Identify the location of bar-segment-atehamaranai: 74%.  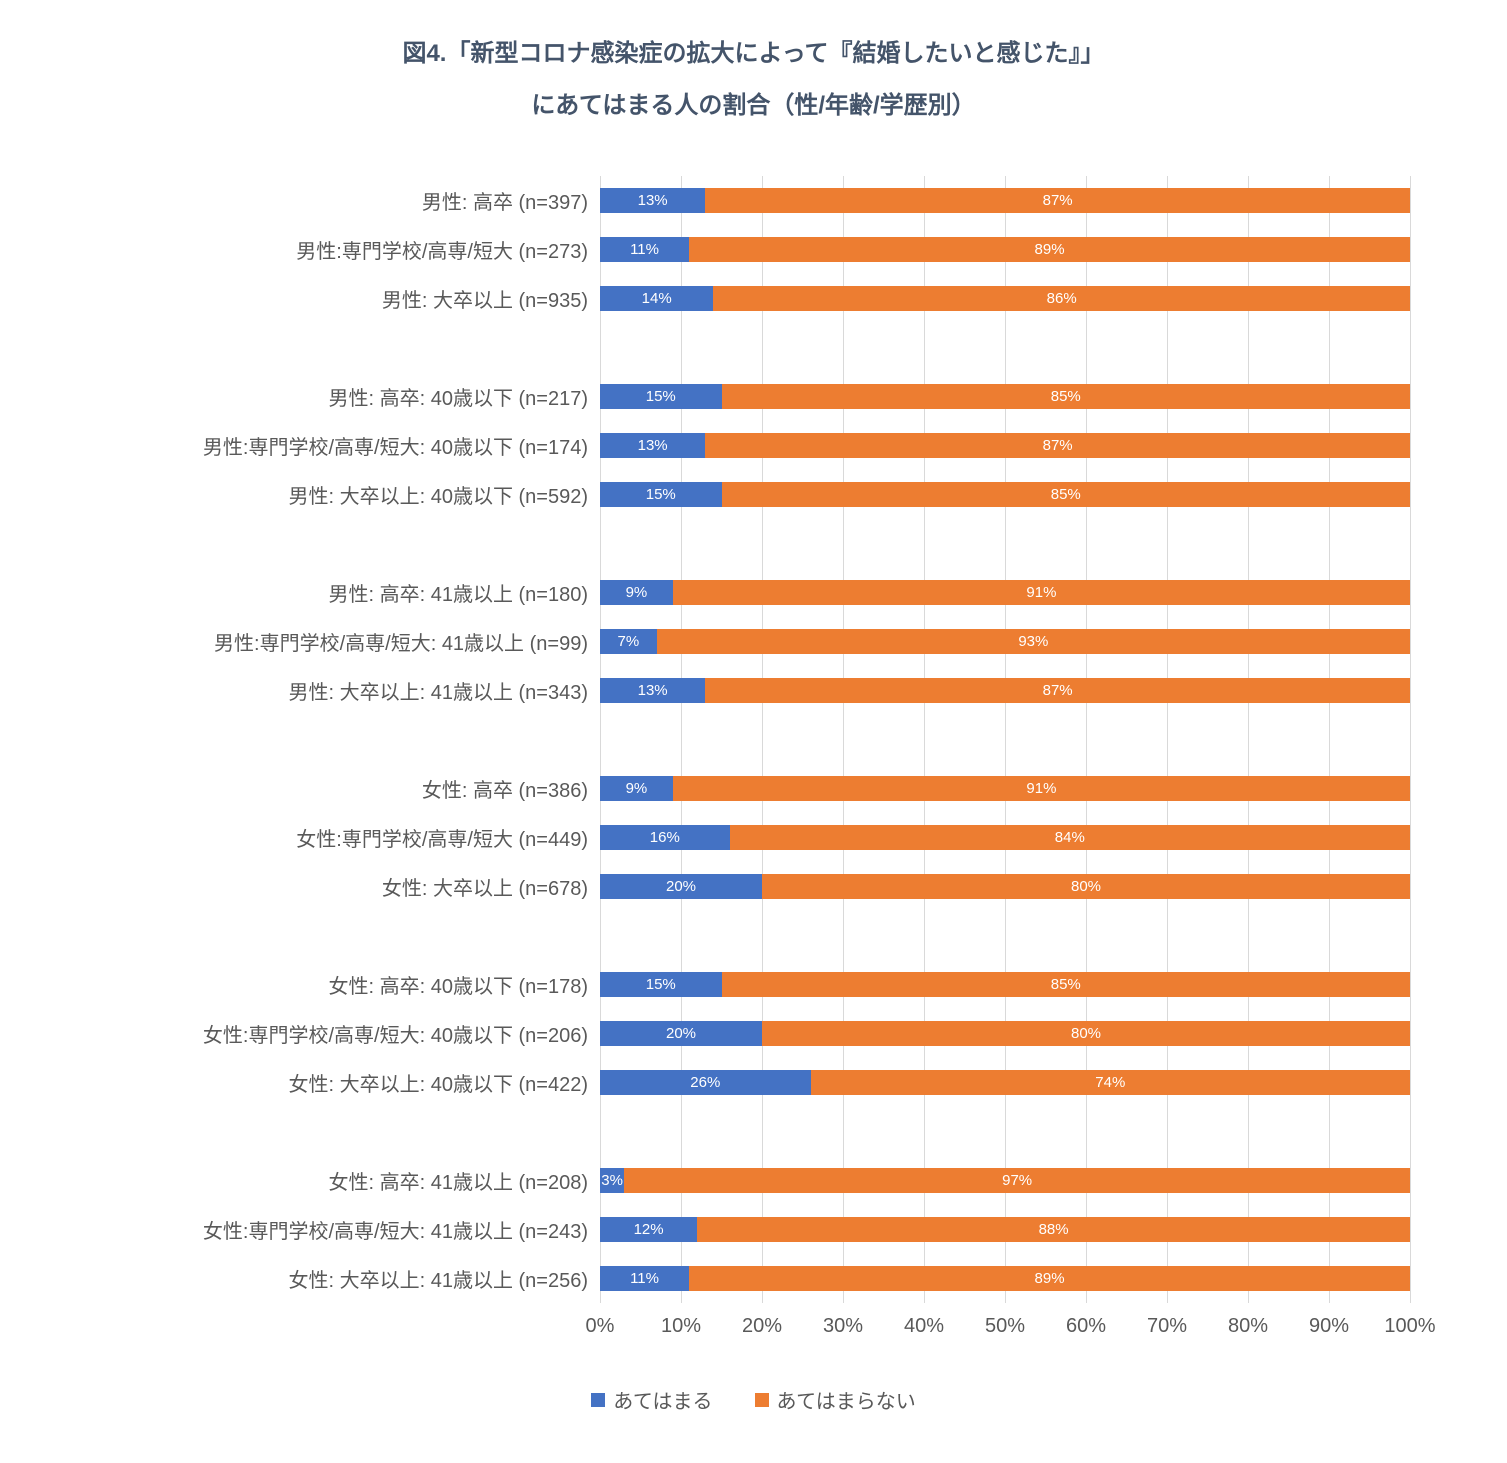
(1110, 1082).